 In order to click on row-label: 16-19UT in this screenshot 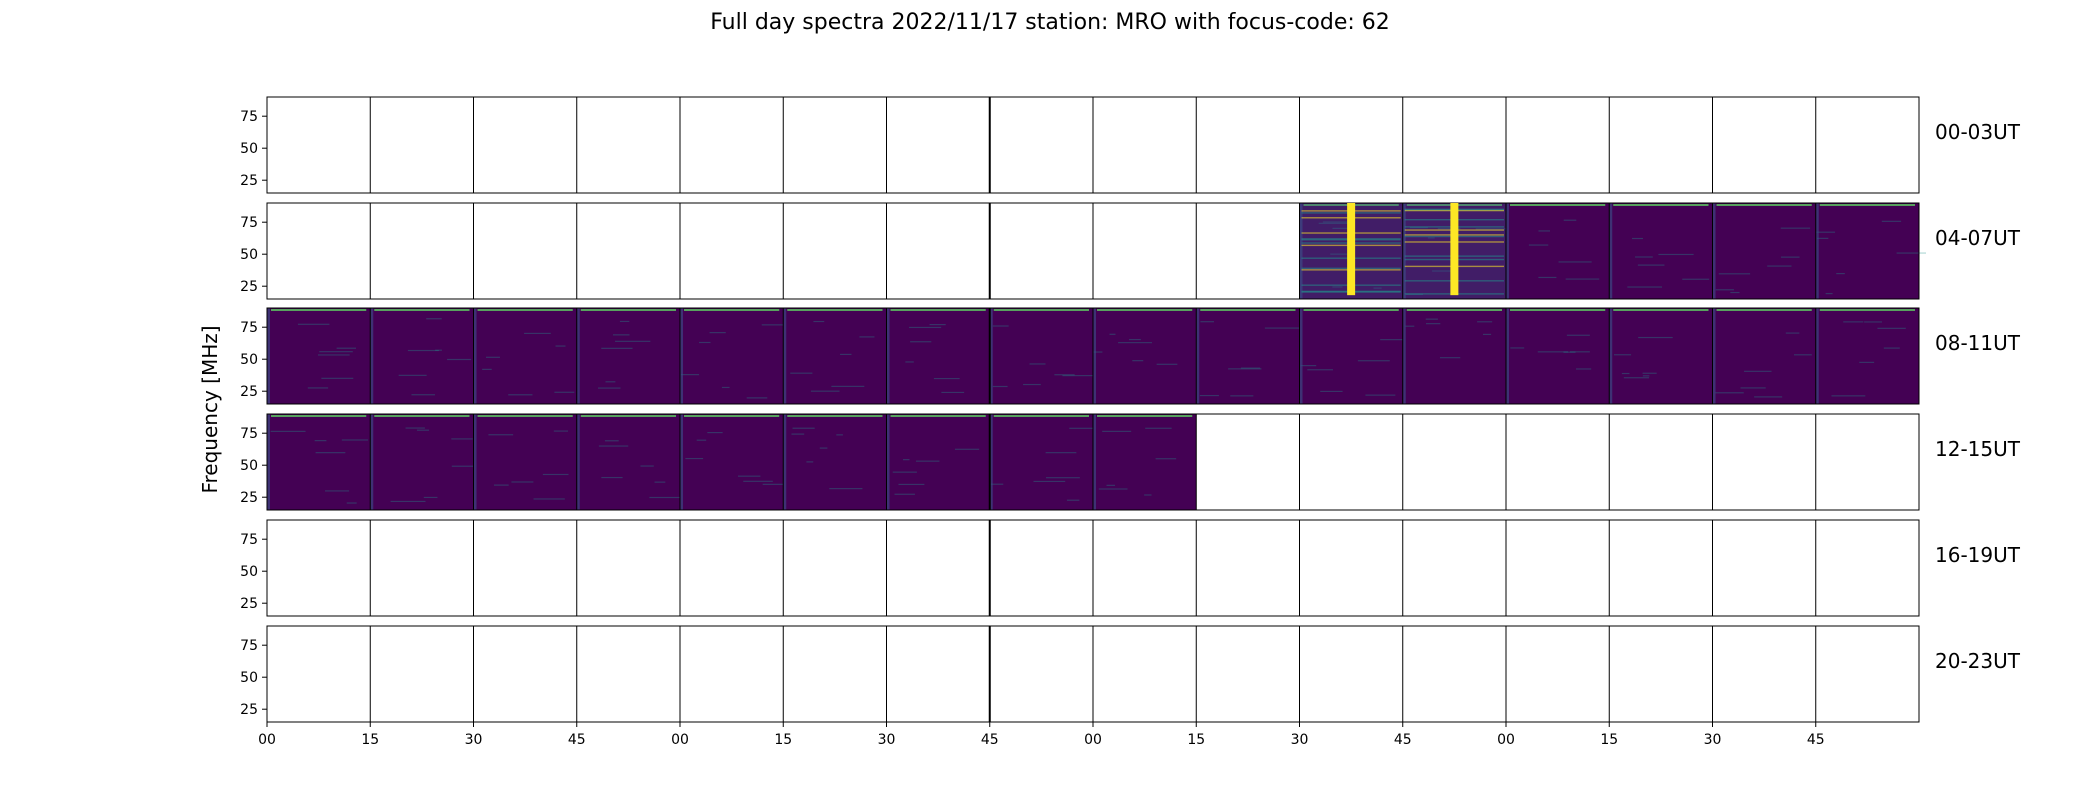, I will do `click(1978, 555)`.